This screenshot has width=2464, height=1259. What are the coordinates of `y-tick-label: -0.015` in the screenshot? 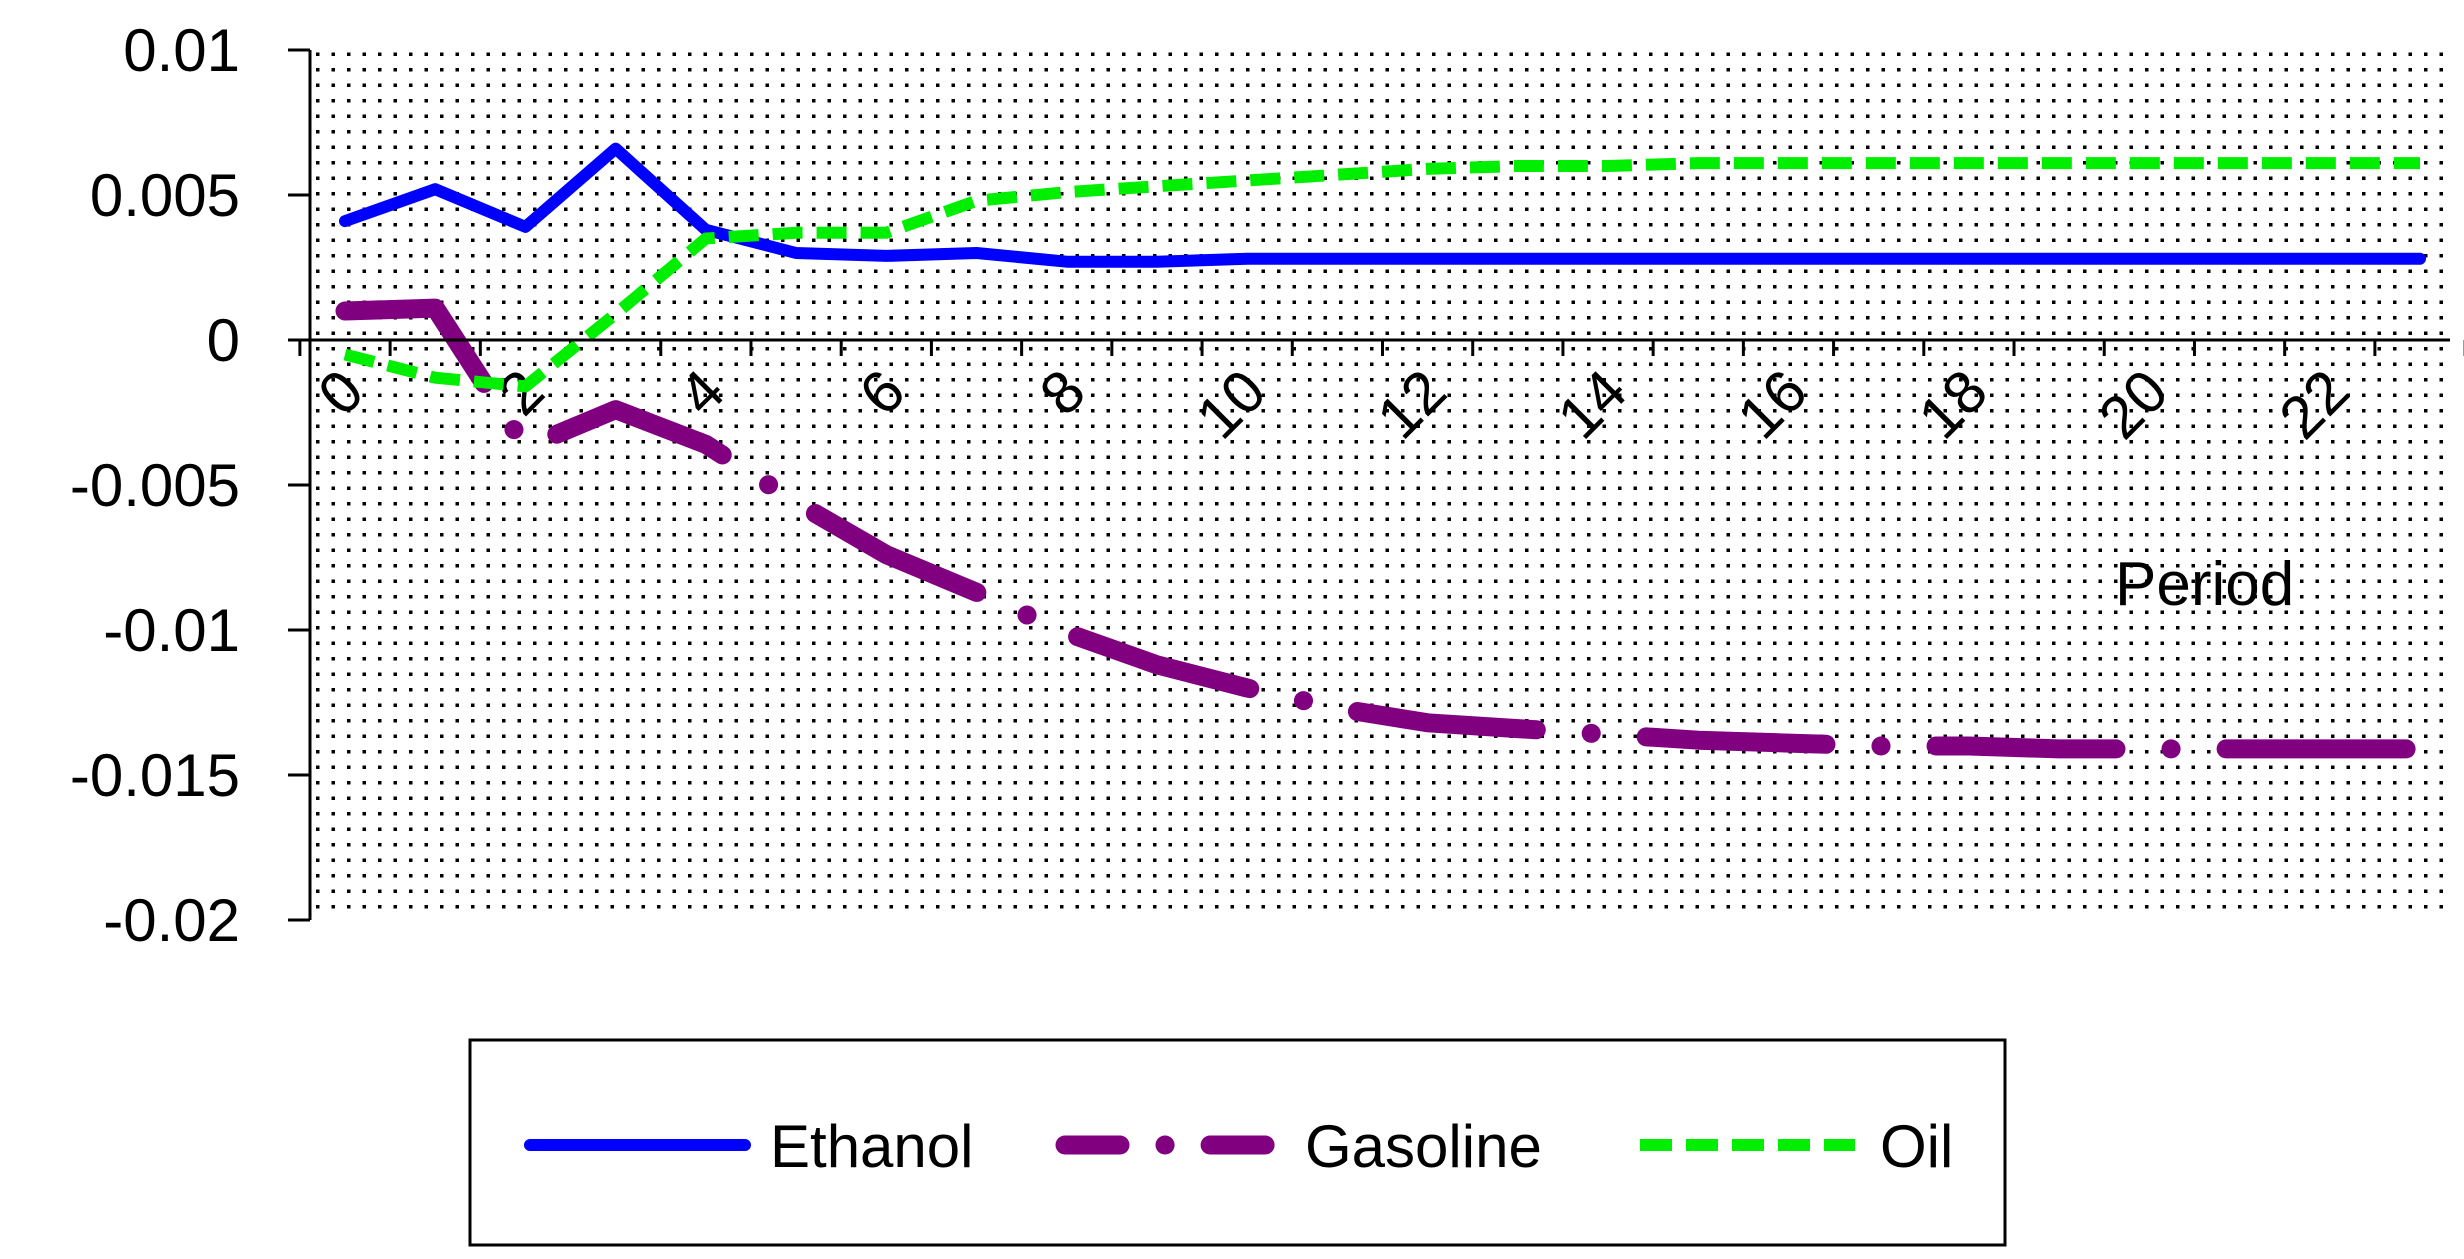 It's located at (155, 775).